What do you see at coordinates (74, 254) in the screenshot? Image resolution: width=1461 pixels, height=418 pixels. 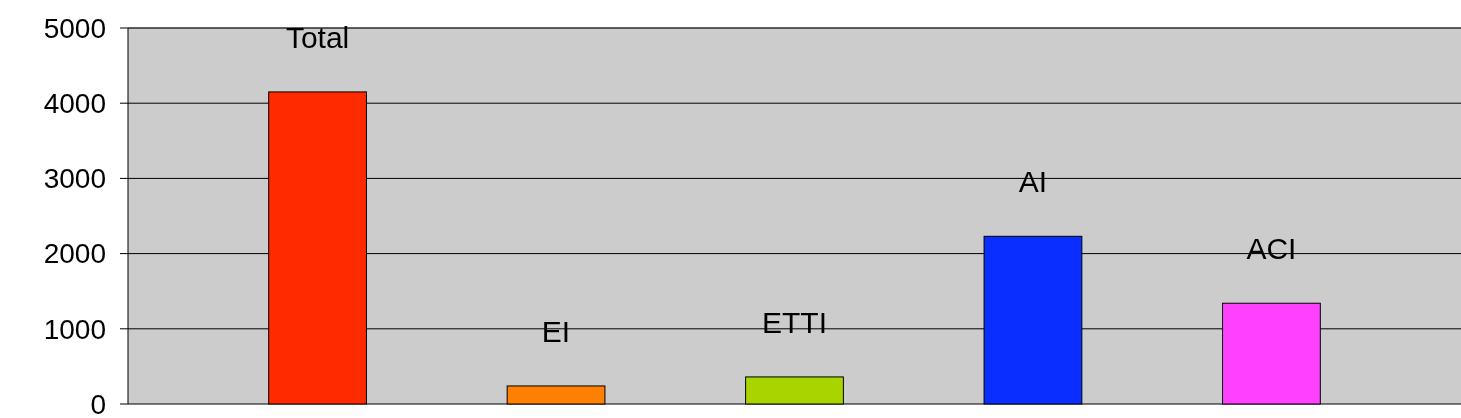 I see `y-tick-label: 2000` at bounding box center [74, 254].